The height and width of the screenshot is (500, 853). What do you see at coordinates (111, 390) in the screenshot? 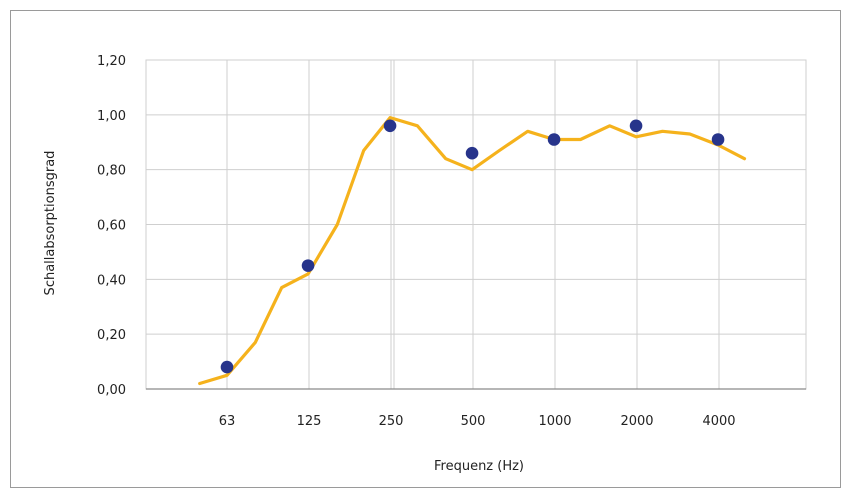
I see `y-tick-label: 0,00` at bounding box center [111, 390].